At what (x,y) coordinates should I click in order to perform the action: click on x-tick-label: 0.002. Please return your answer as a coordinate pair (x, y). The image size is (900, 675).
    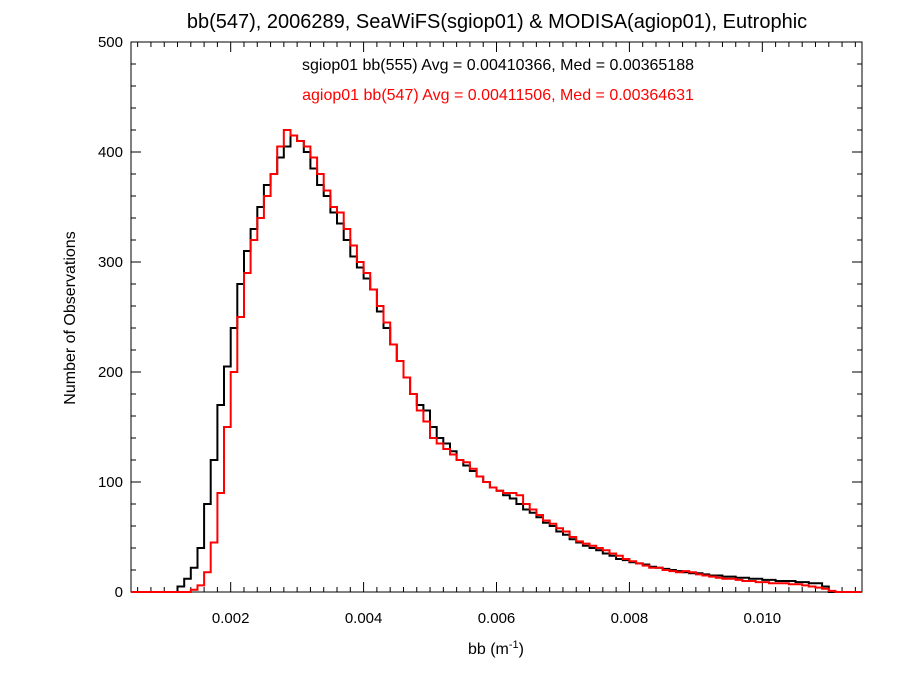
    Looking at the image, I should click on (231, 618).